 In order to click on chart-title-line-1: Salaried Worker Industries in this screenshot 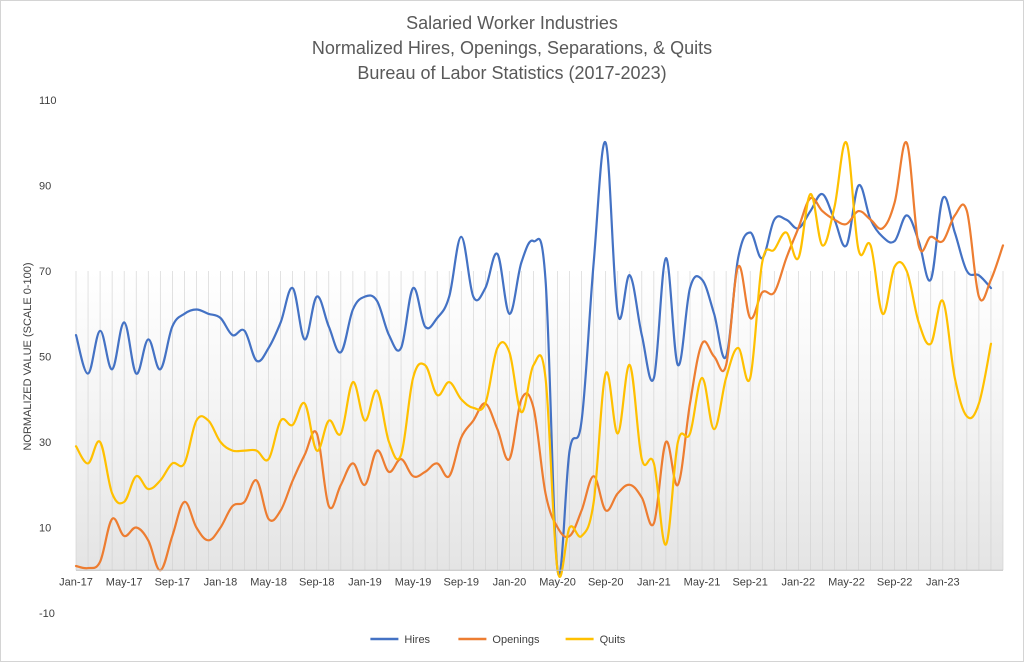, I will do `click(512, 23)`.